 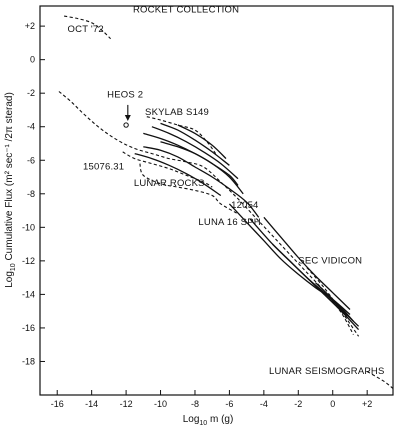 What do you see at coordinates (28, 294) in the screenshot?
I see `y-tick-label: -14` at bounding box center [28, 294].